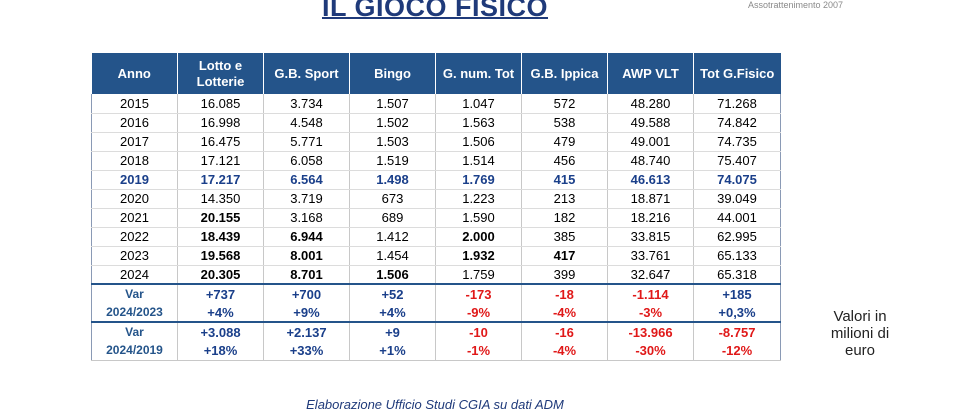 The image size is (968, 415). What do you see at coordinates (220, 123) in the screenshot?
I see `value-cell: 16.998` at bounding box center [220, 123].